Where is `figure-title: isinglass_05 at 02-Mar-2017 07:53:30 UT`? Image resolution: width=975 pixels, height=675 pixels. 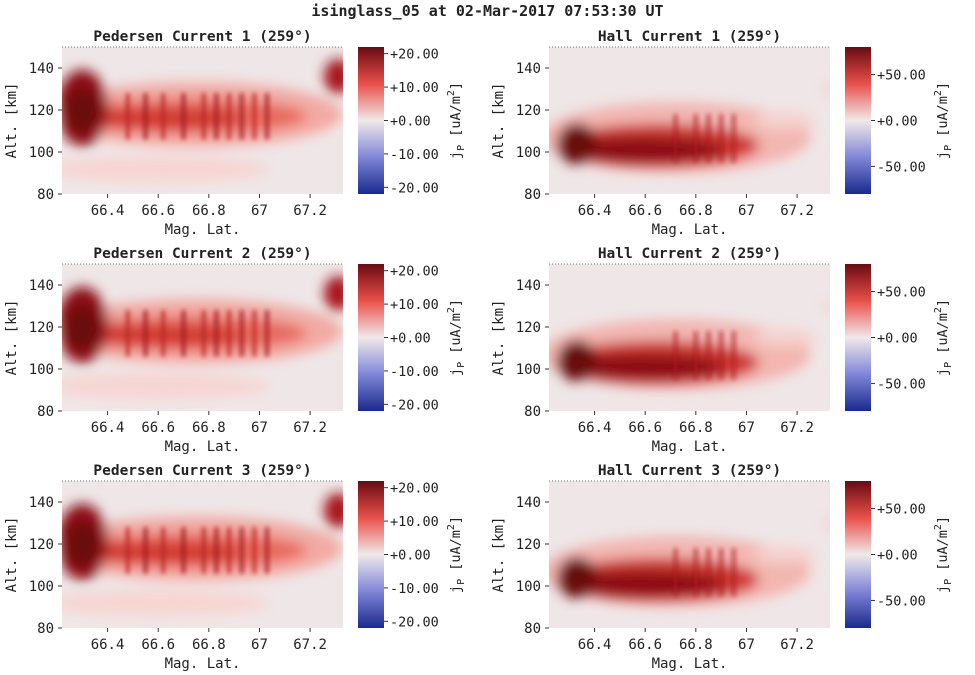
figure-title: isinglass_05 at 02-Mar-2017 07:53:30 UT is located at coordinates (487, 11).